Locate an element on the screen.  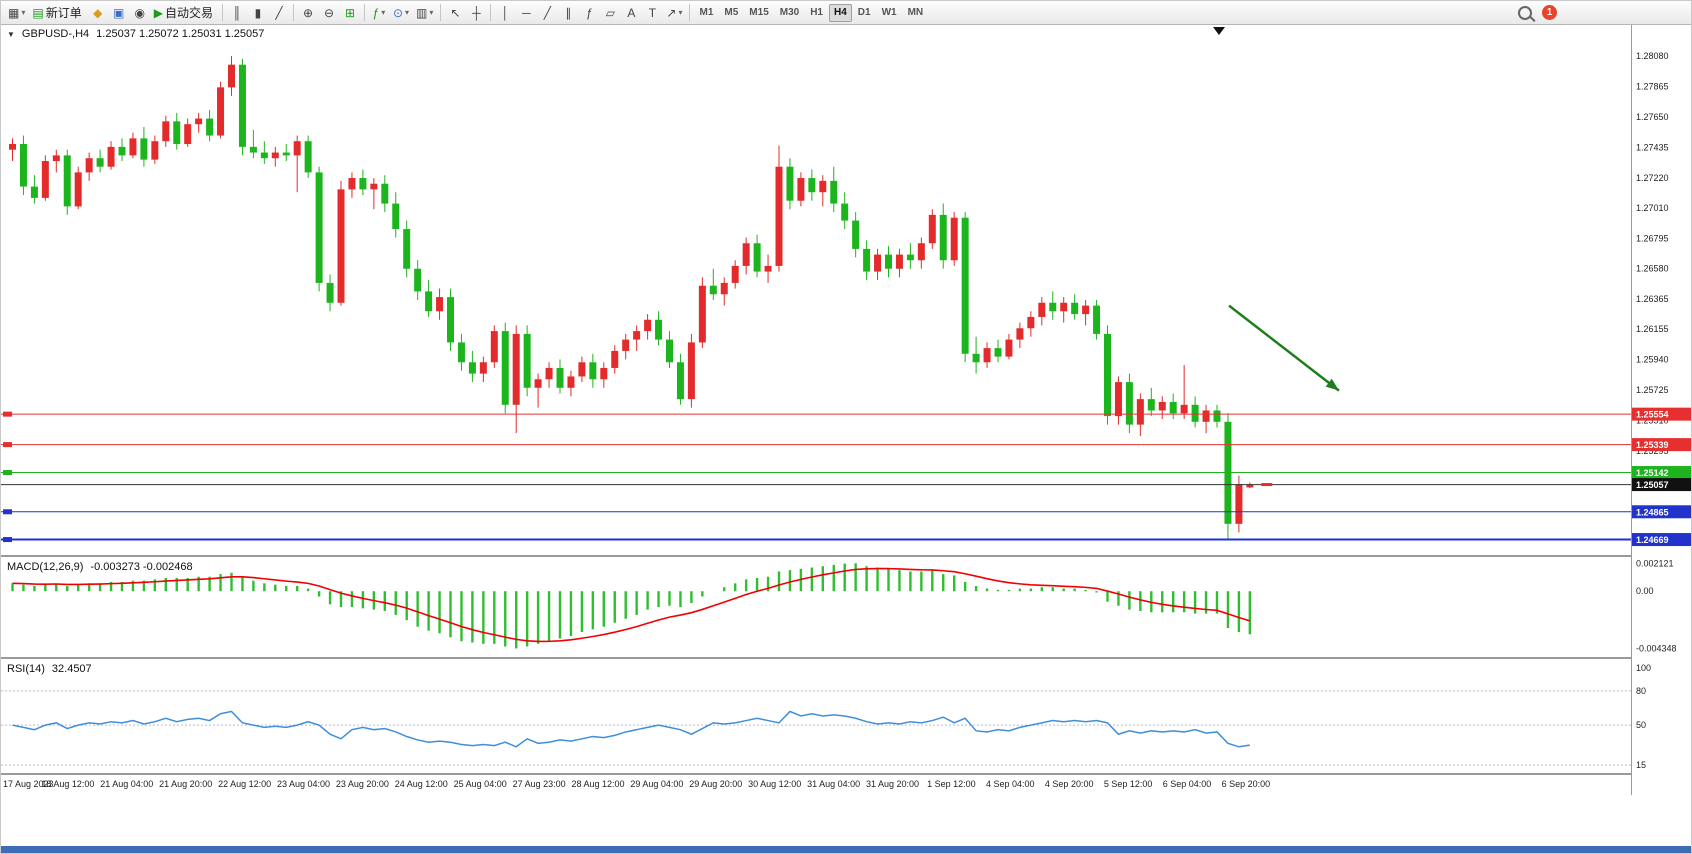
macd-pane is located at coordinates (816, 607).